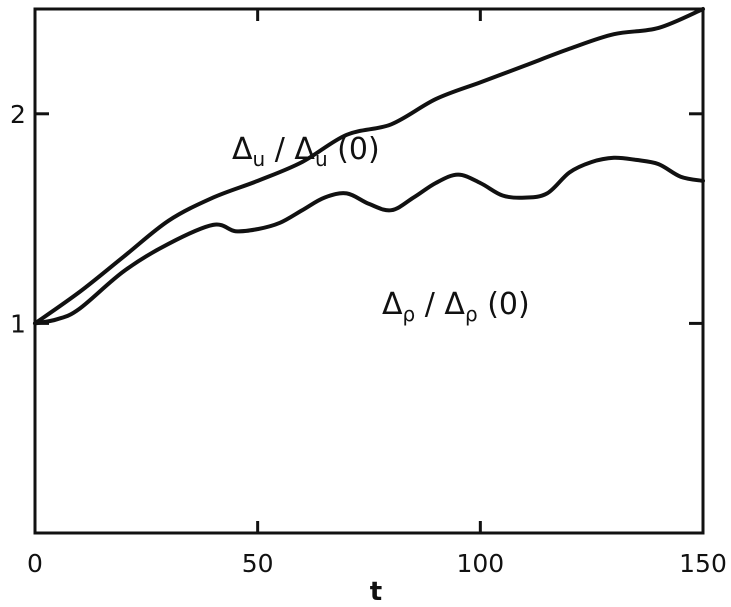 The height and width of the screenshot is (607, 731). What do you see at coordinates (18, 219) in the screenshot?
I see `y-tick-labels: 12` at bounding box center [18, 219].